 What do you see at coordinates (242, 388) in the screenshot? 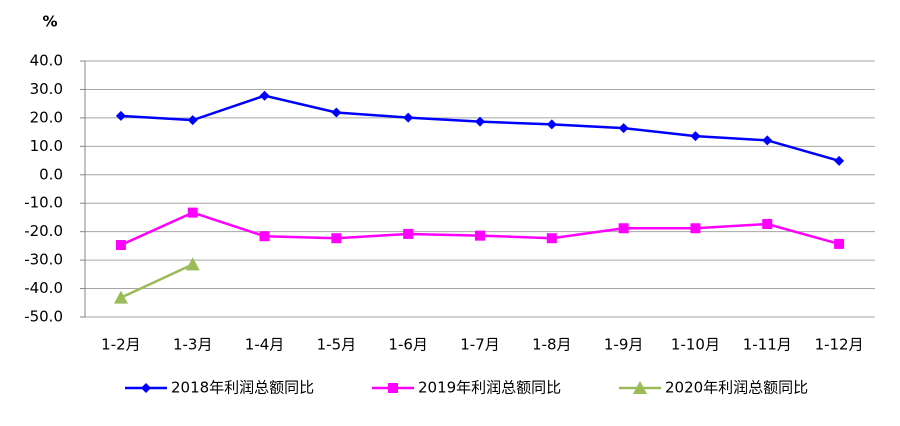
I see `legend-label: 2018年利润总额同比` at bounding box center [242, 388].